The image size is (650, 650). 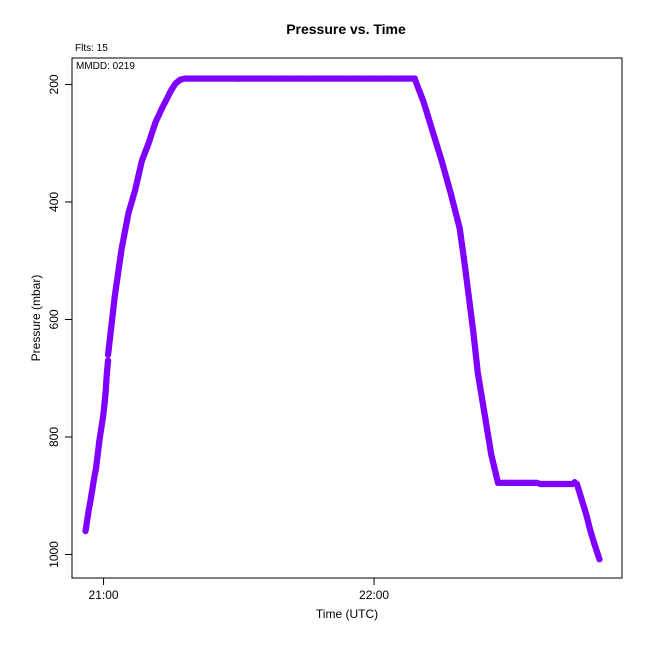 I want to click on flights-annotation: Flts: 15, so click(x=91, y=48).